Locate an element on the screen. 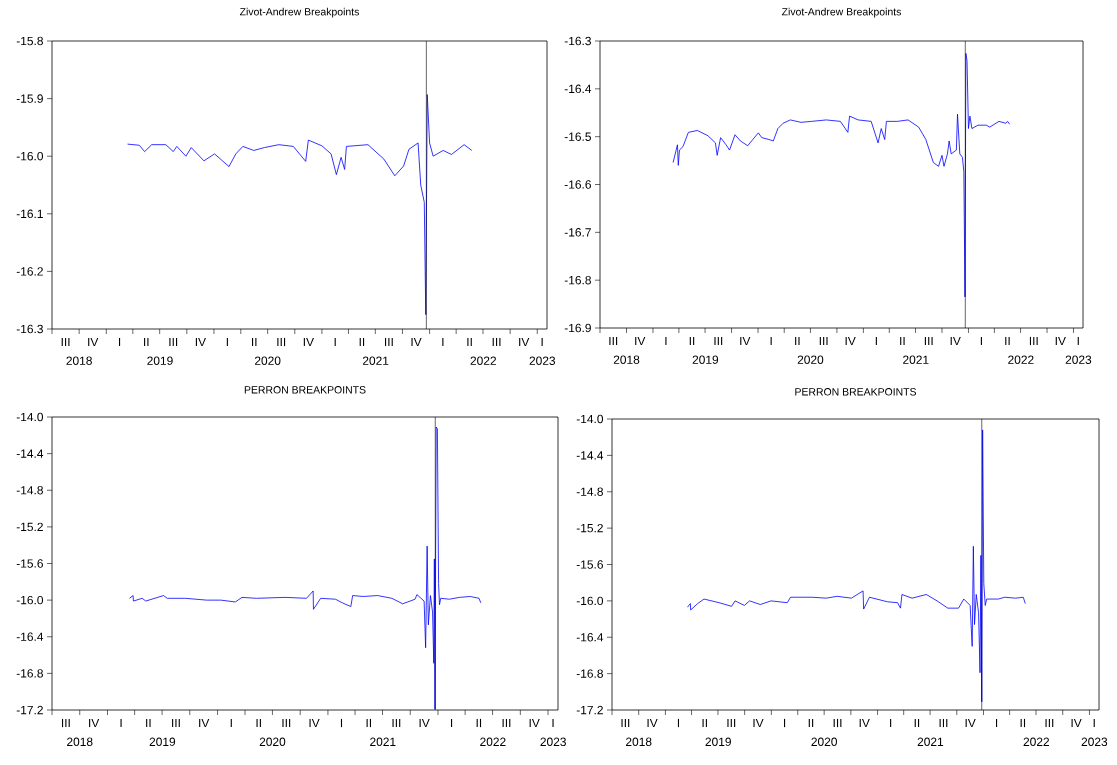 This screenshot has width=1117, height=765. y-tick-label: -16.9 is located at coordinates (577, 328).